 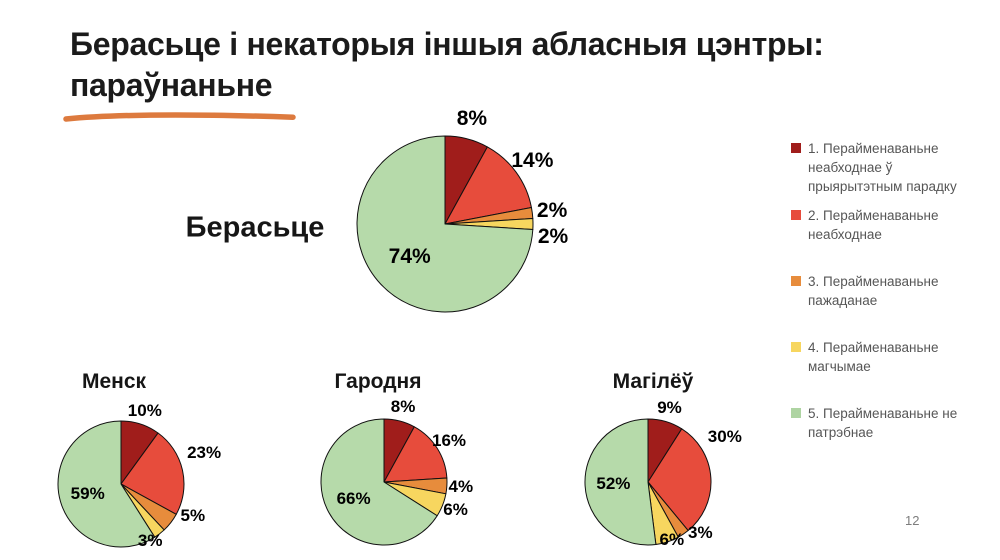 I want to click on title-underline-accent, so click(x=179, y=117).